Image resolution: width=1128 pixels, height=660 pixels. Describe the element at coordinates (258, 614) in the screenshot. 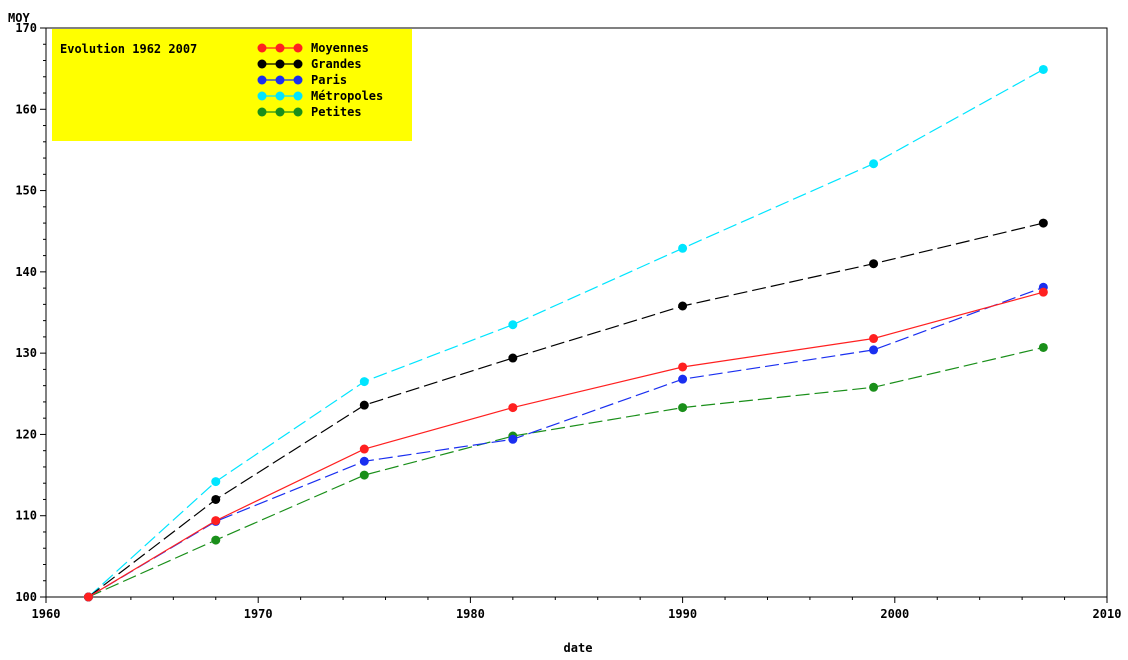

I see `x-tick-label: 1970` at that location.